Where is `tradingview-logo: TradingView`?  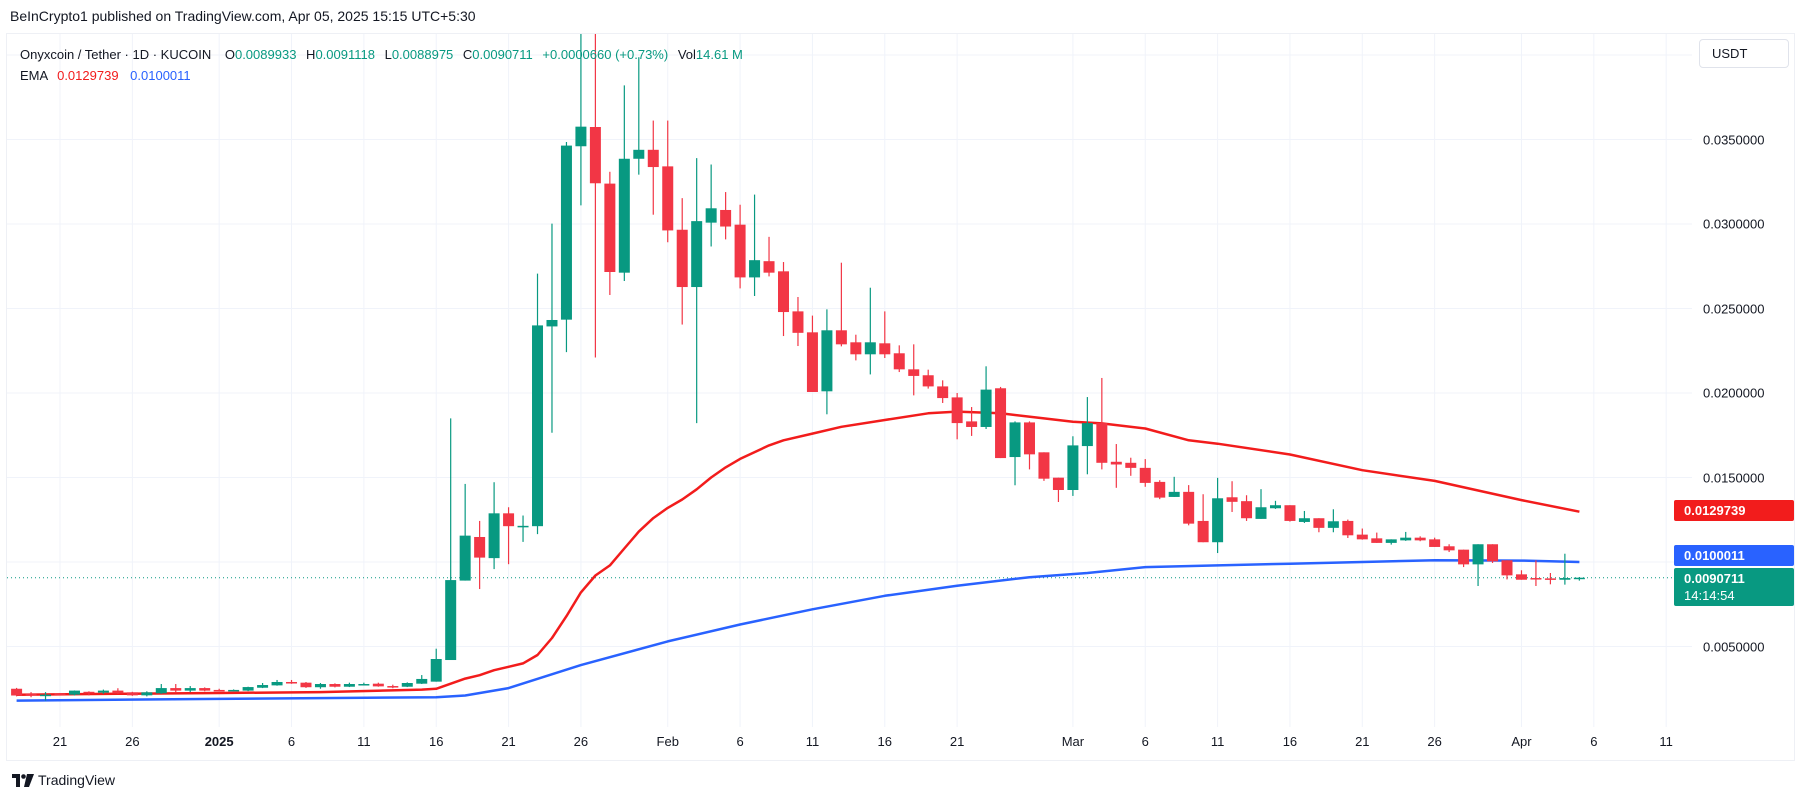 tradingview-logo: TradingView is located at coordinates (63, 780).